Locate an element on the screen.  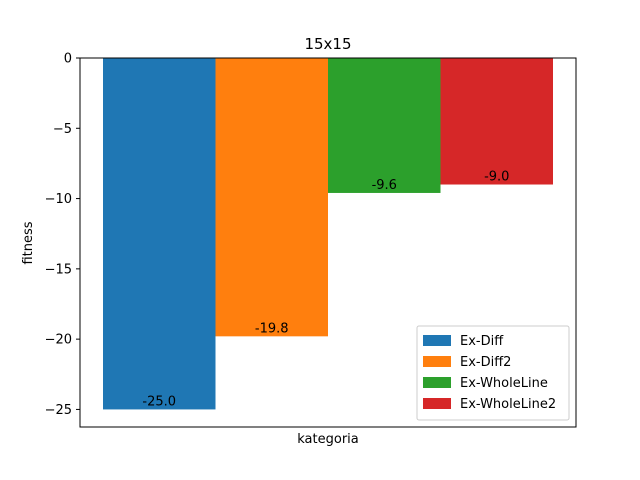
legend-swatch-ex-diff2 is located at coordinates (437, 361).